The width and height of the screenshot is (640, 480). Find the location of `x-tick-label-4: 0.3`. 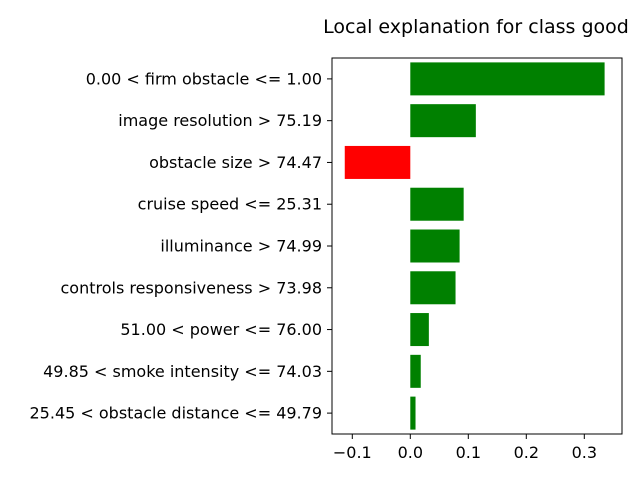

x-tick-label-4: 0.3 is located at coordinates (584, 452).